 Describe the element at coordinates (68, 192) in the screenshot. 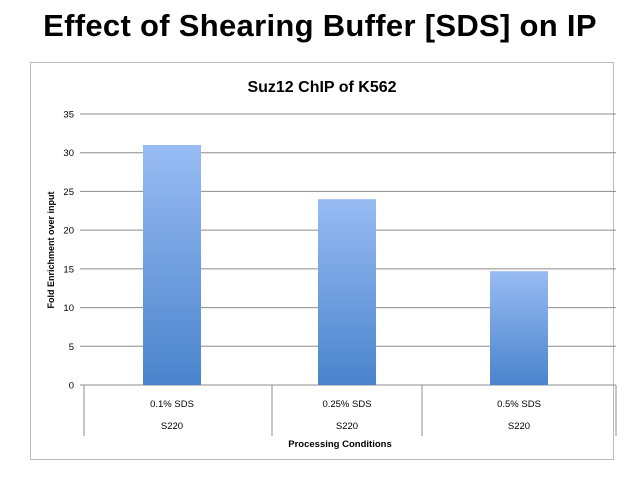

I see `y-tick-label: 25` at that location.